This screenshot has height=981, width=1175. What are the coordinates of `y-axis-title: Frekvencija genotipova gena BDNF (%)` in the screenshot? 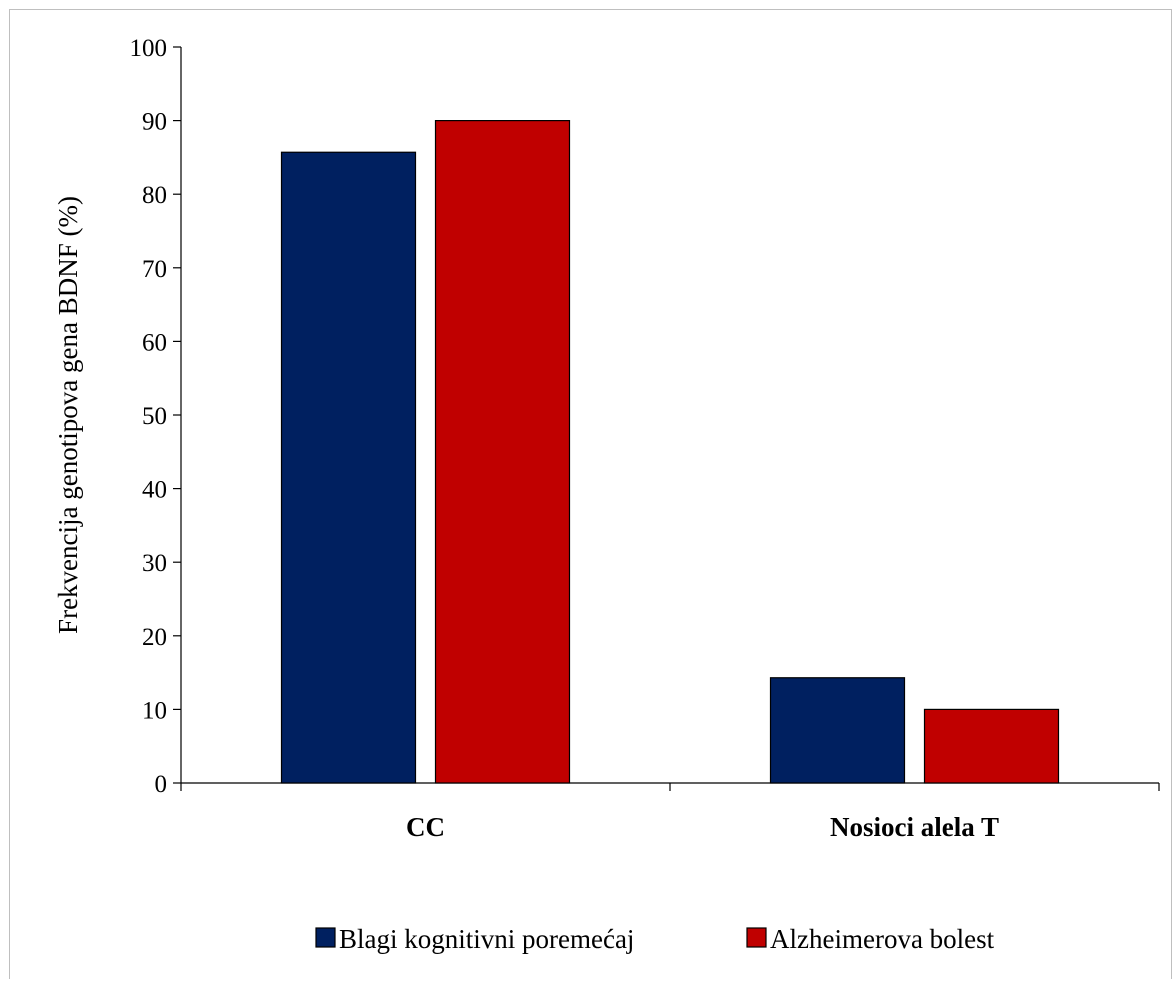 It's located at (68, 415).